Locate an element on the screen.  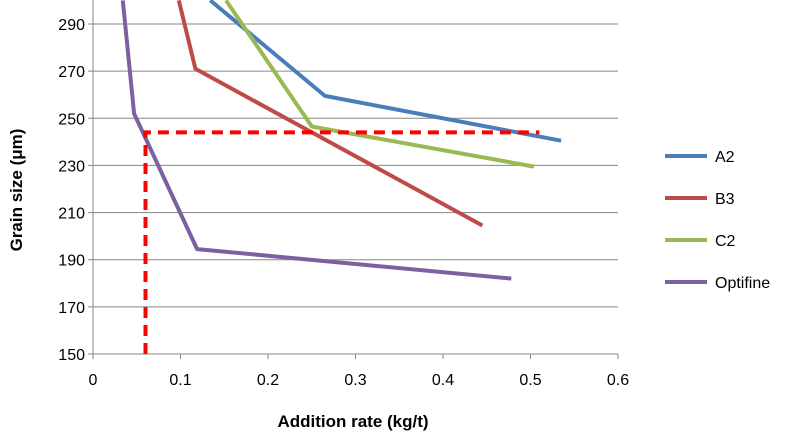
y-tick-label: 270 is located at coordinates (71, 72).